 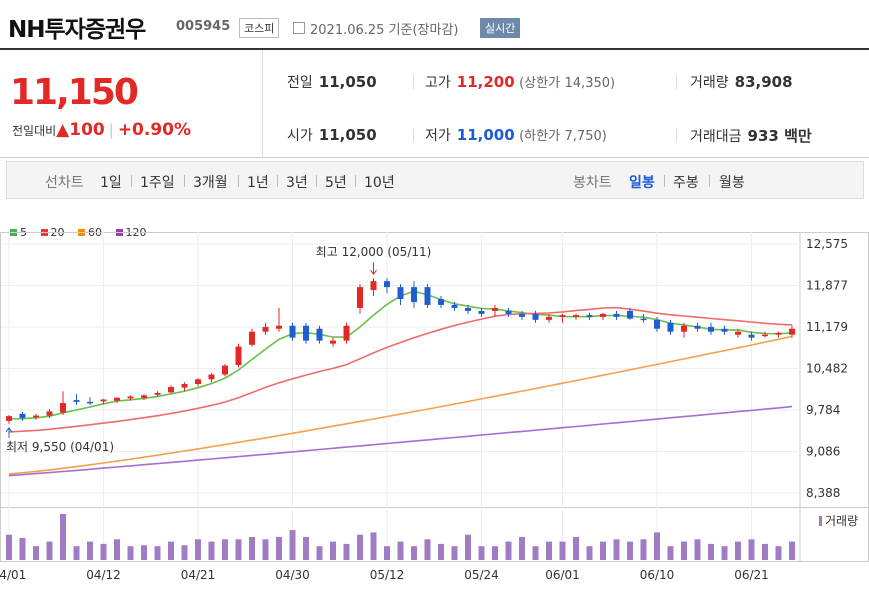 What do you see at coordinates (732, 183) in the screenshot?
I see `tab-monthly: 월봉` at bounding box center [732, 183].